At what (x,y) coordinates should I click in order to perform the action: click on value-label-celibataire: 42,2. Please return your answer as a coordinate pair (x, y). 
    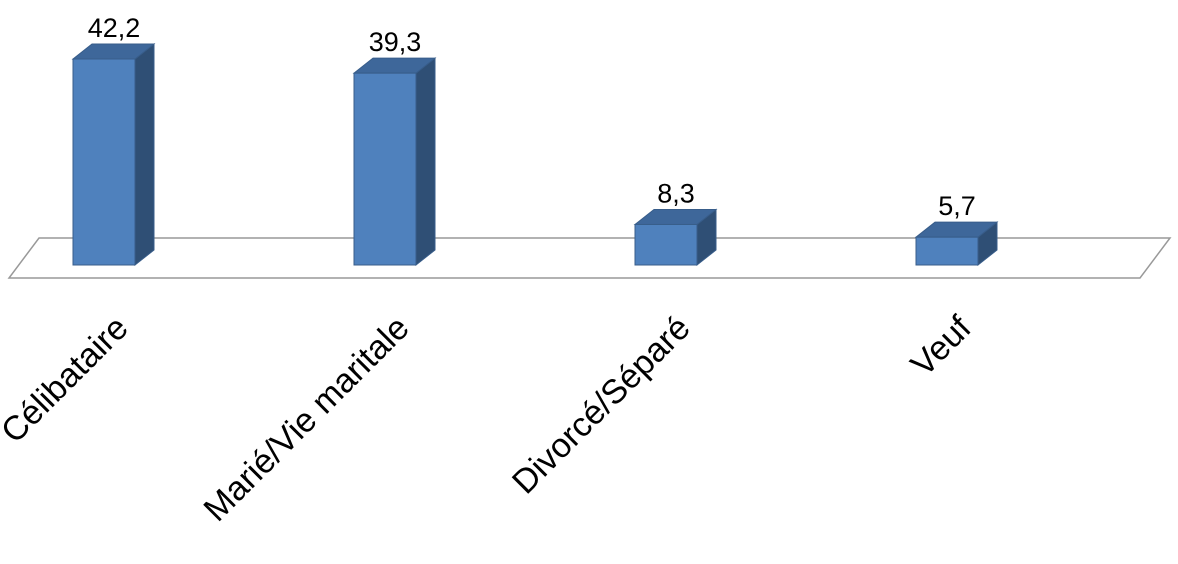
    Looking at the image, I should click on (114, 28).